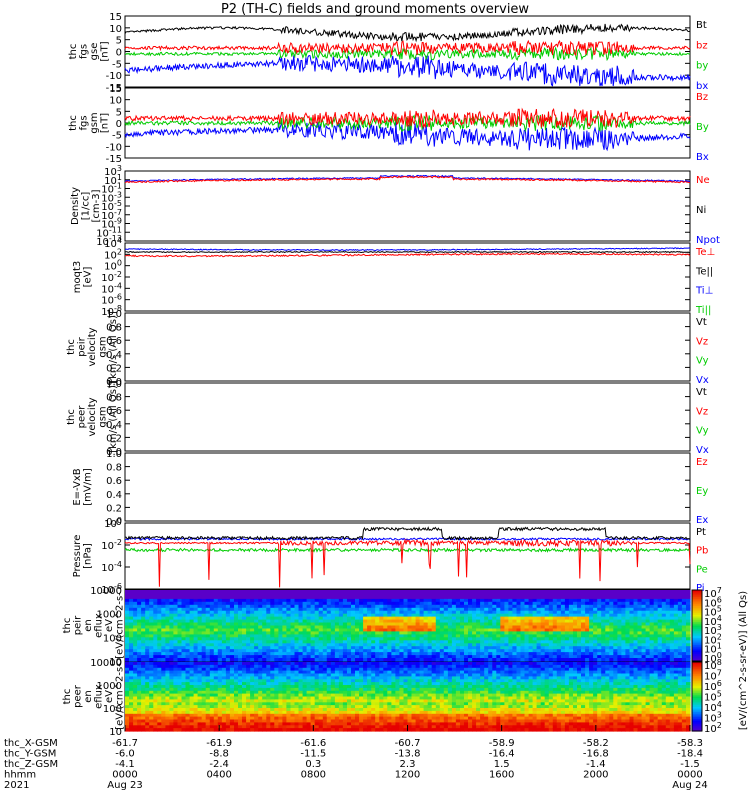 The width and height of the screenshot is (750, 800). Describe the element at coordinates (407, 118) in the screenshot. I see `series-gsm-bz` at that location.